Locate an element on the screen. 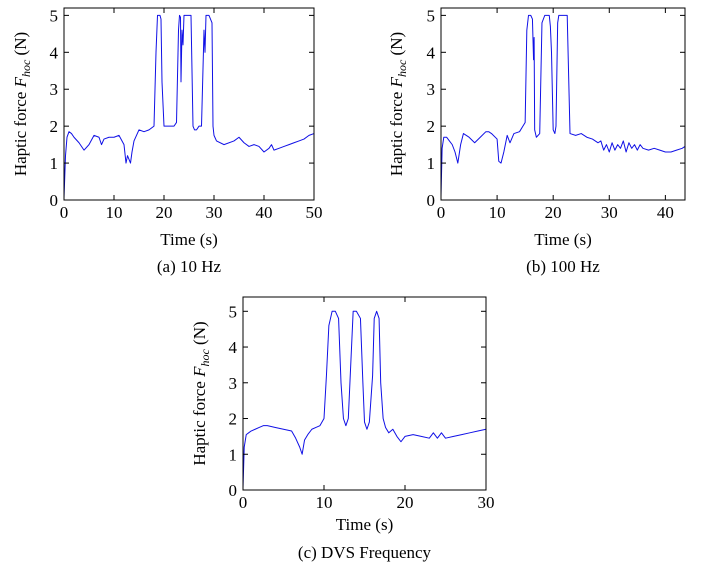 This screenshot has width=701, height=570. x-tick-label: 50 is located at coordinates (314, 212).